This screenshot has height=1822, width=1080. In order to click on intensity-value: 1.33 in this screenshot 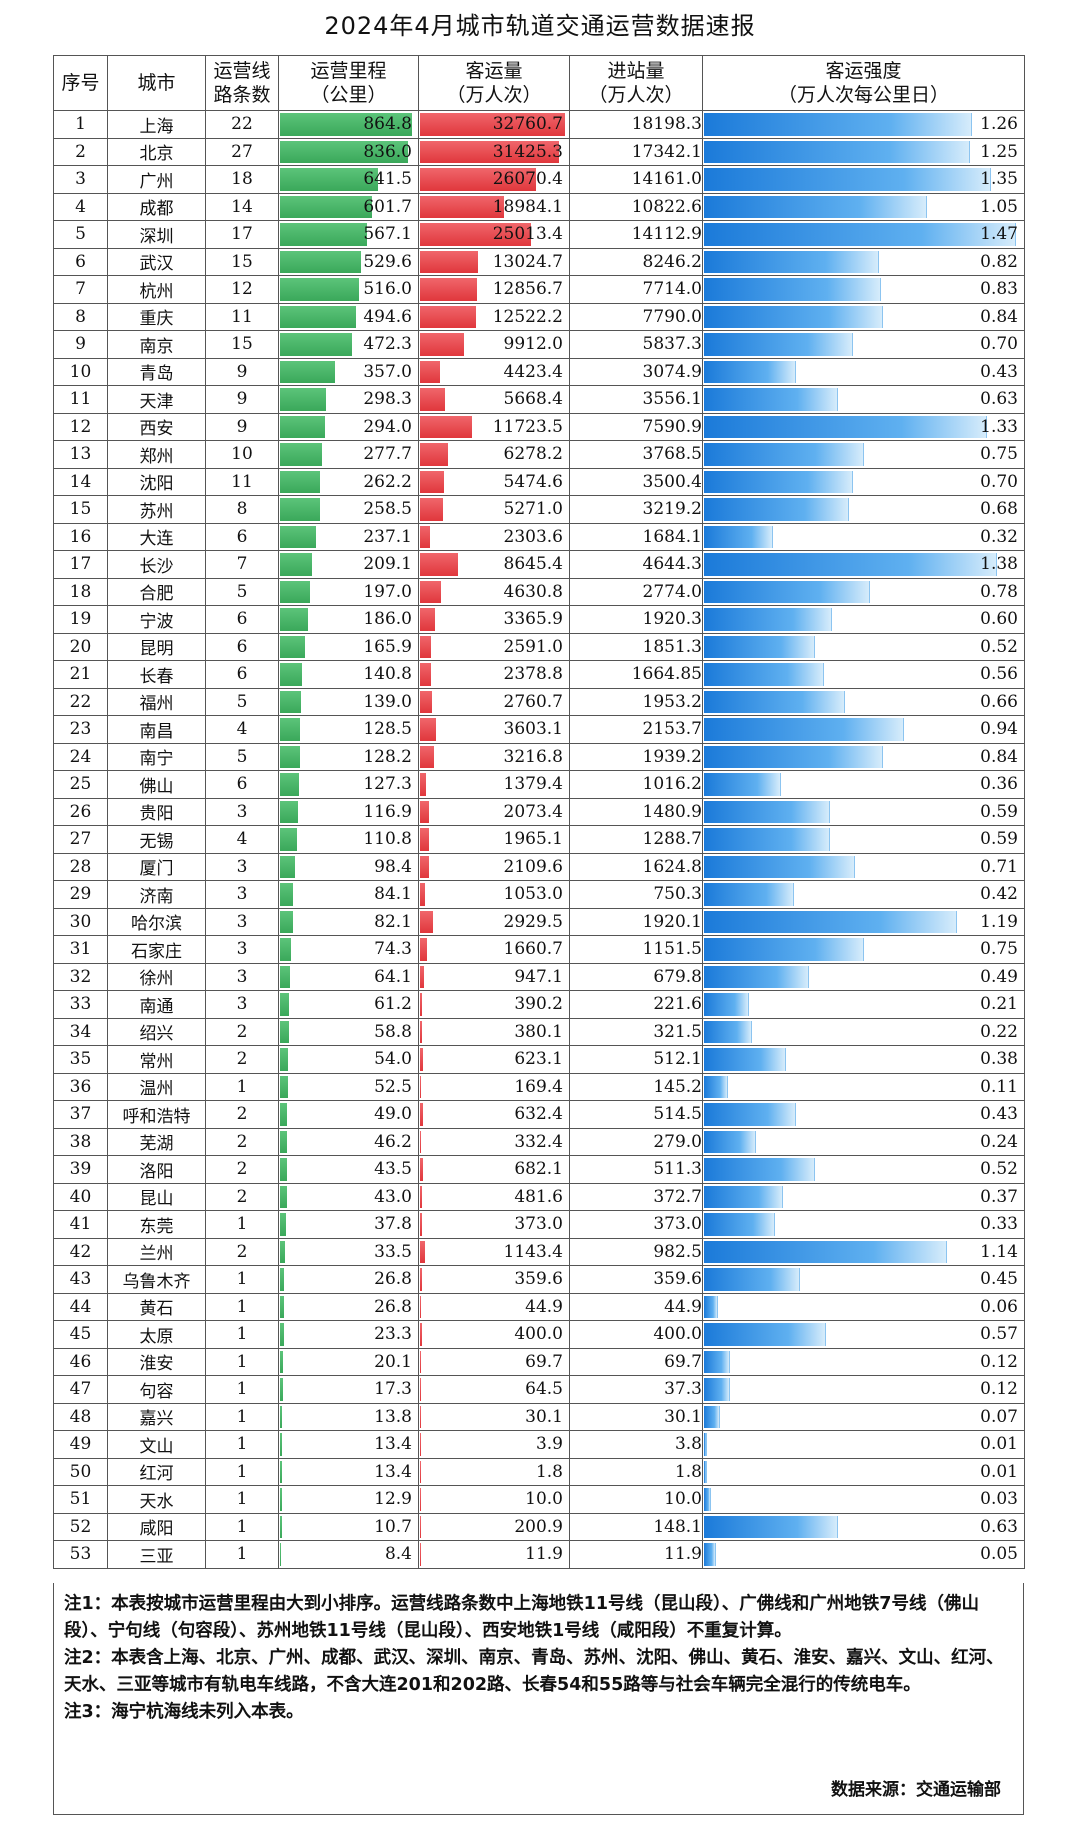, I will do `click(999, 426)`.